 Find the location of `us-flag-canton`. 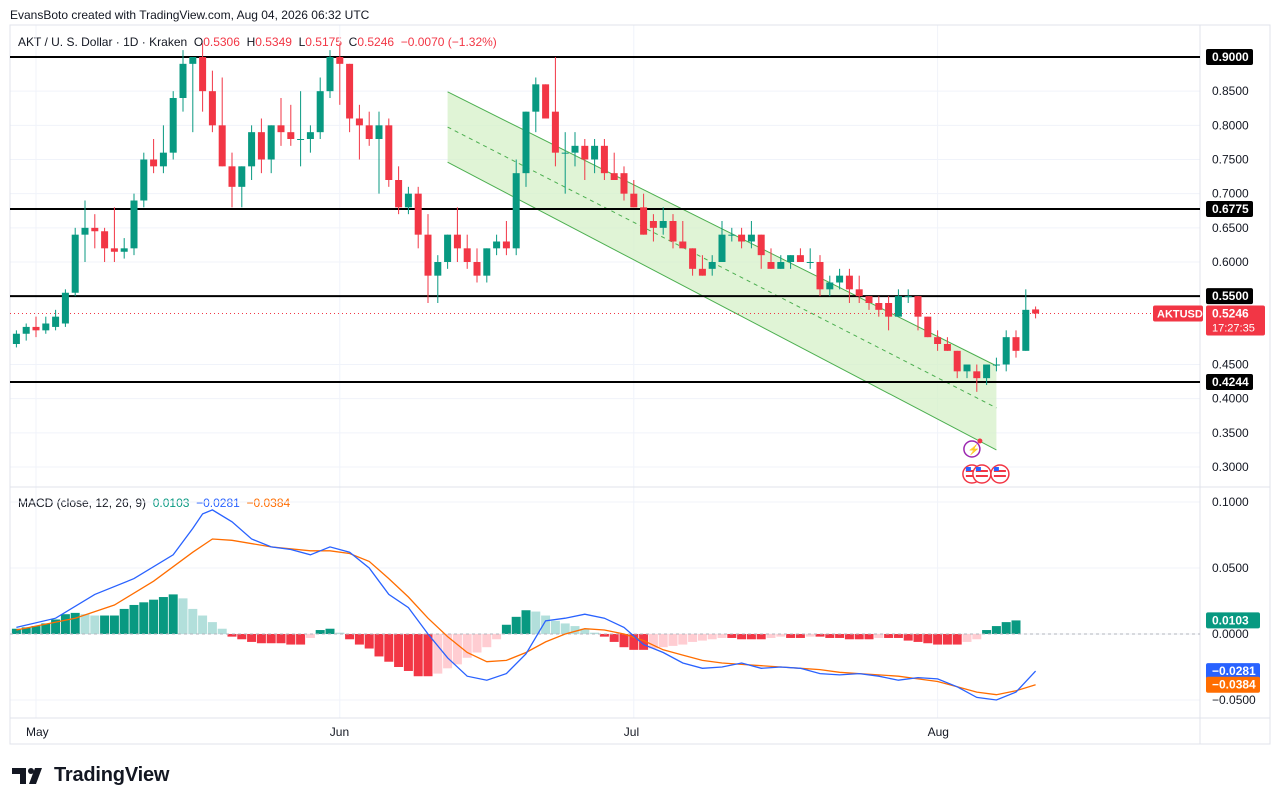

us-flag-canton is located at coordinates (996, 469).